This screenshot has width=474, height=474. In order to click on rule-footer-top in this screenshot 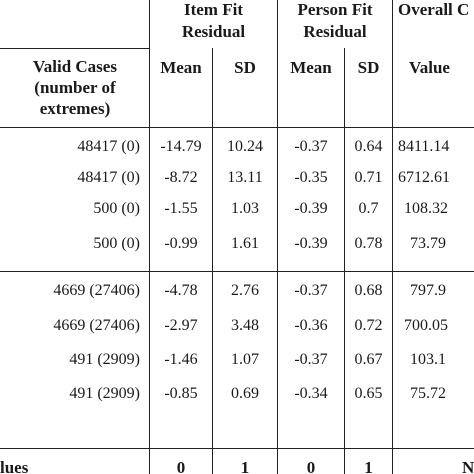, I will do `click(237, 448)`.